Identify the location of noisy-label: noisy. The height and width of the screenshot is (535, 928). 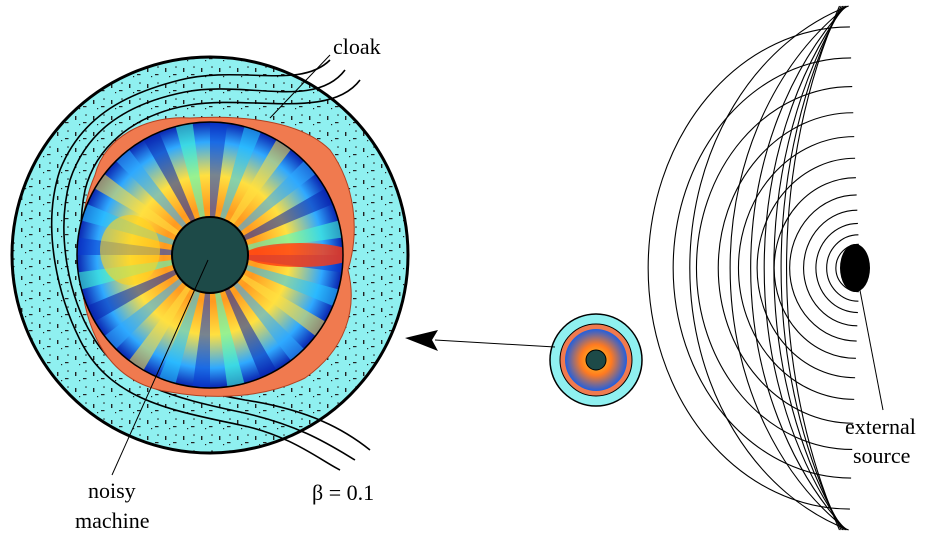
(112, 490).